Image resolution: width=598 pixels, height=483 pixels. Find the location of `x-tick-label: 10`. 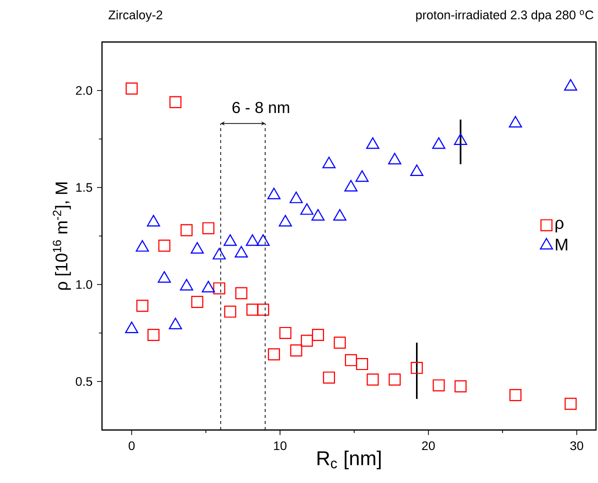

x-tick-label: 10 is located at coordinates (280, 445).